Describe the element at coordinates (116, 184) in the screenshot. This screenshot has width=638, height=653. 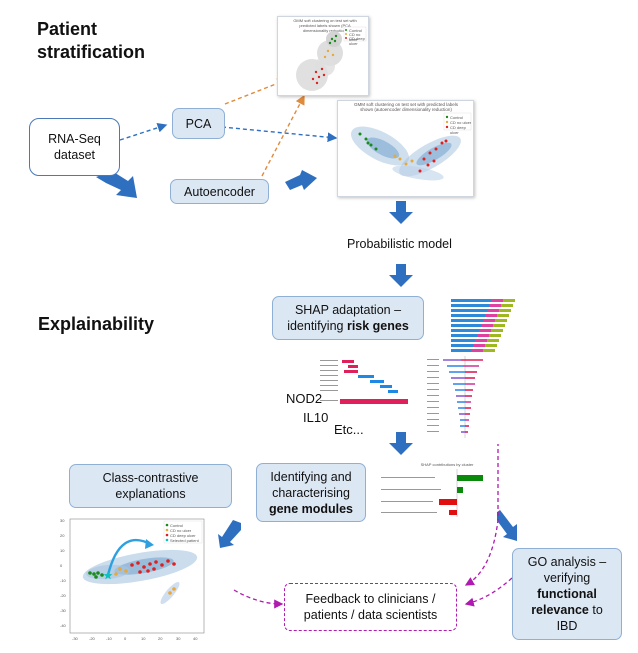
I see `rnaseq-to-autoencoder-block-arrow` at that location.